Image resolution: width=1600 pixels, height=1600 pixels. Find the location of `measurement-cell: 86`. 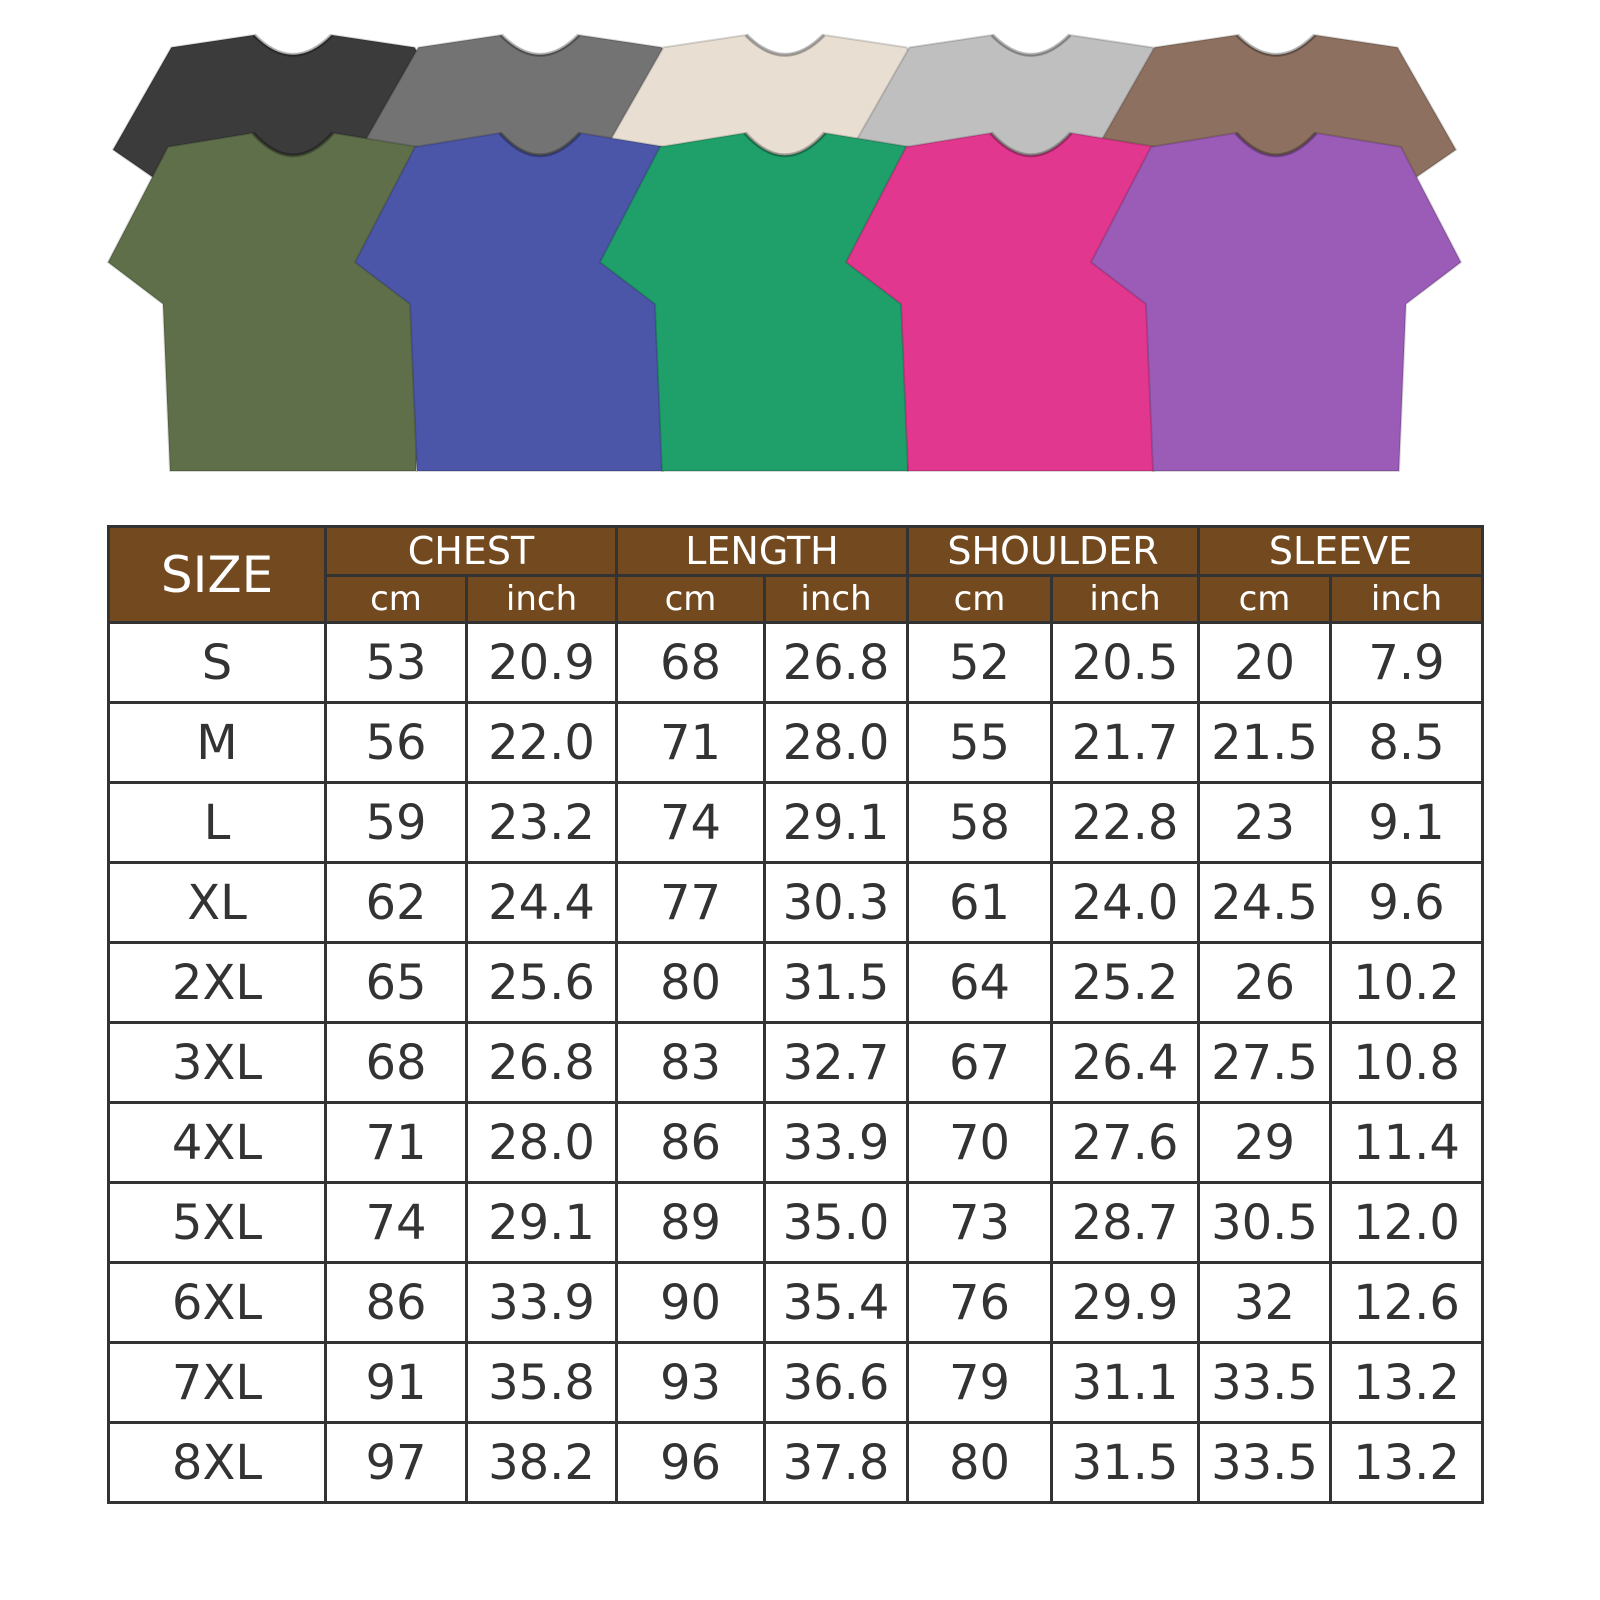

measurement-cell: 86 is located at coordinates (396, 1302).